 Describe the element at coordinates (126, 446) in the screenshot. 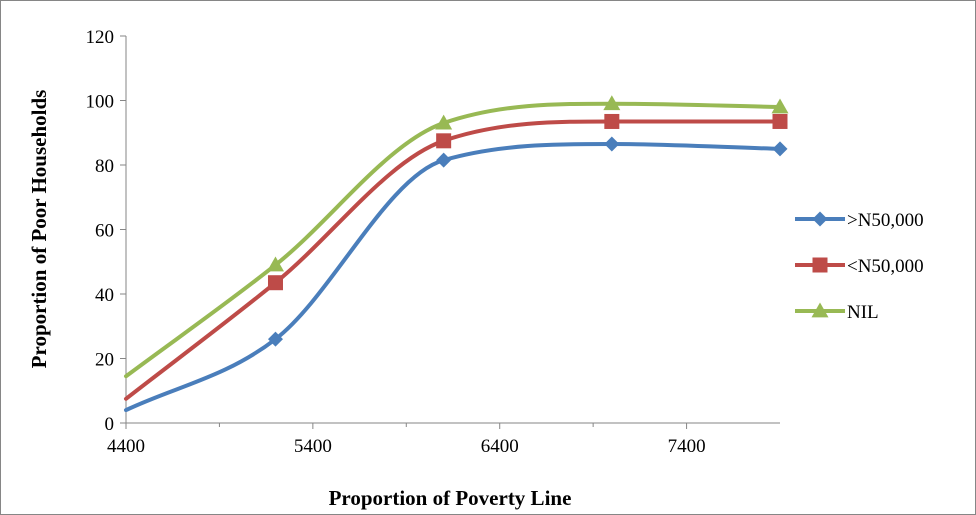

I see `x-tick-label: 4400` at that location.